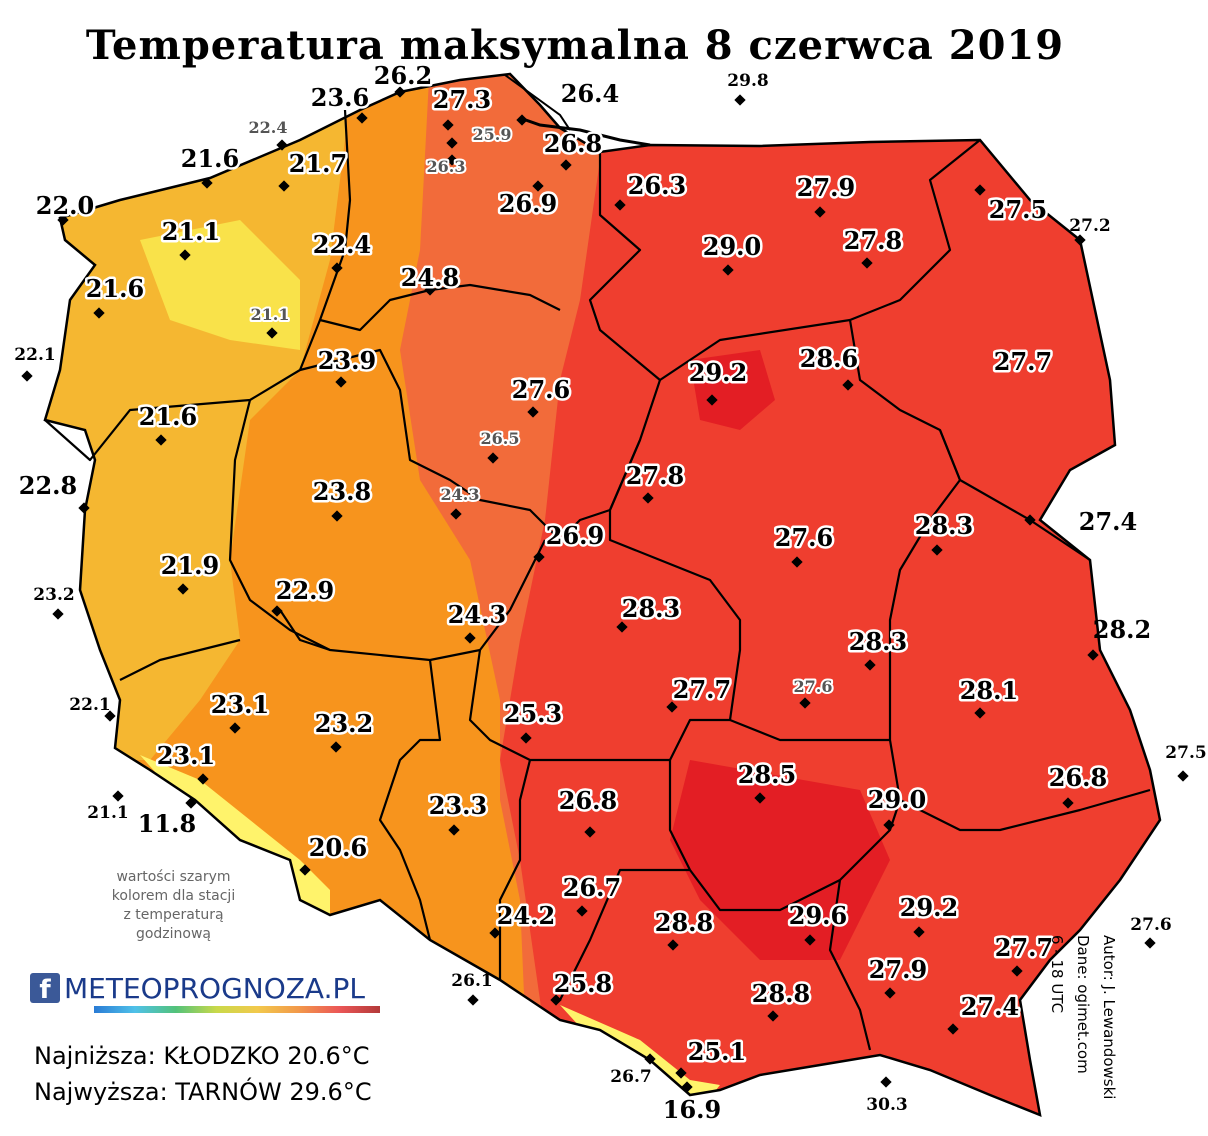 The height and width of the screenshot is (1136, 1208). I want to click on station-temperature-label: 26.3, so click(446, 166).